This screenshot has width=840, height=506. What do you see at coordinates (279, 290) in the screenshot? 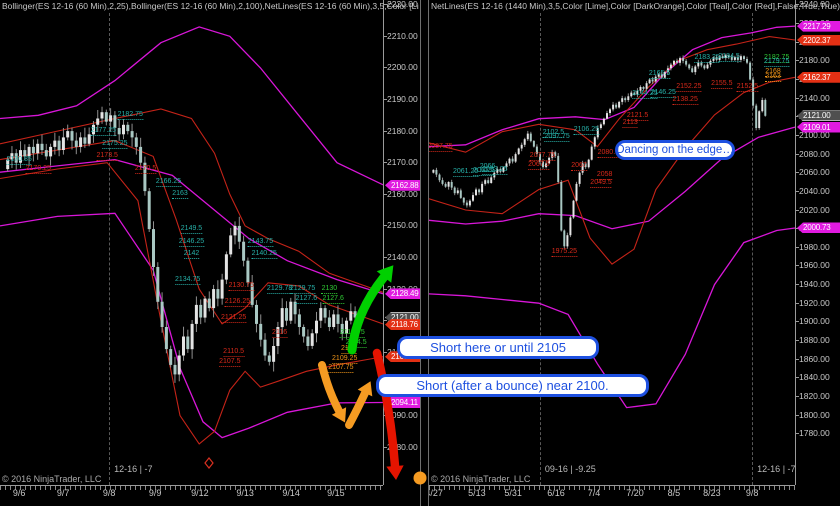
I see `netline-value-label: 2129.78` at bounding box center [279, 290].